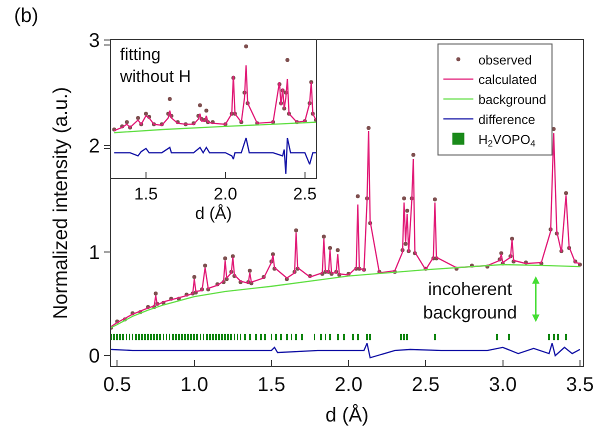  I want to click on chart-title: (b), so click(26, 16).